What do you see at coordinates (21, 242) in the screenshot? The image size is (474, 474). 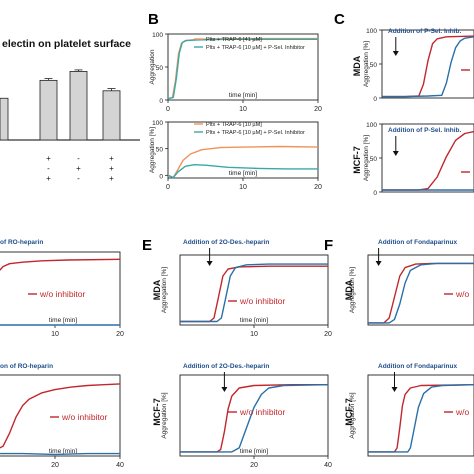 I see `annotation-text: of RO-heparin` at bounding box center [21, 242].